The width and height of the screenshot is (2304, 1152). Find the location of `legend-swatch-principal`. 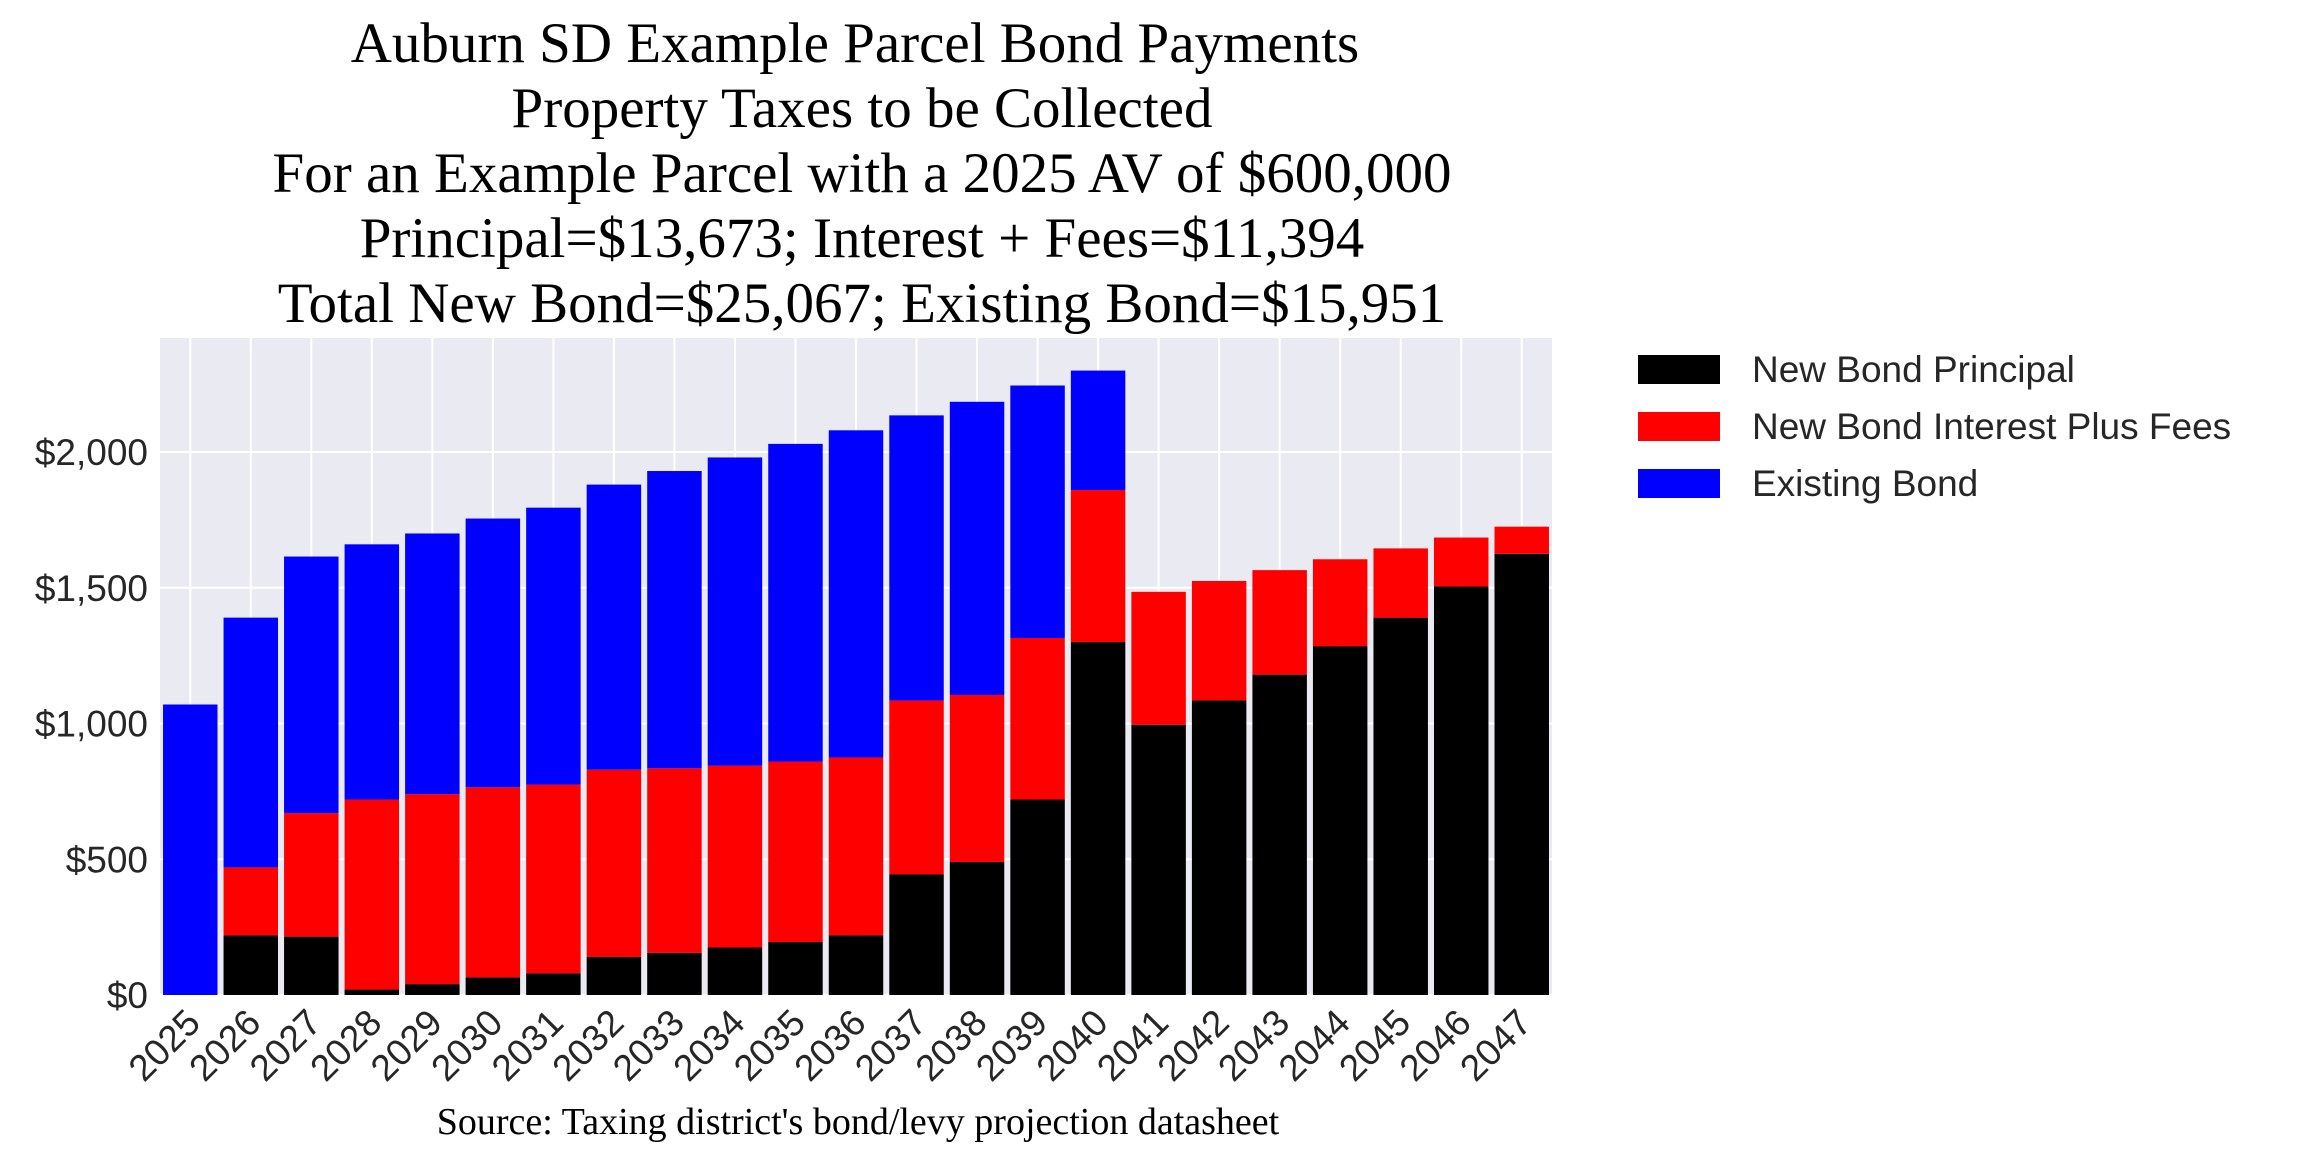

legend-swatch-principal is located at coordinates (1679, 369).